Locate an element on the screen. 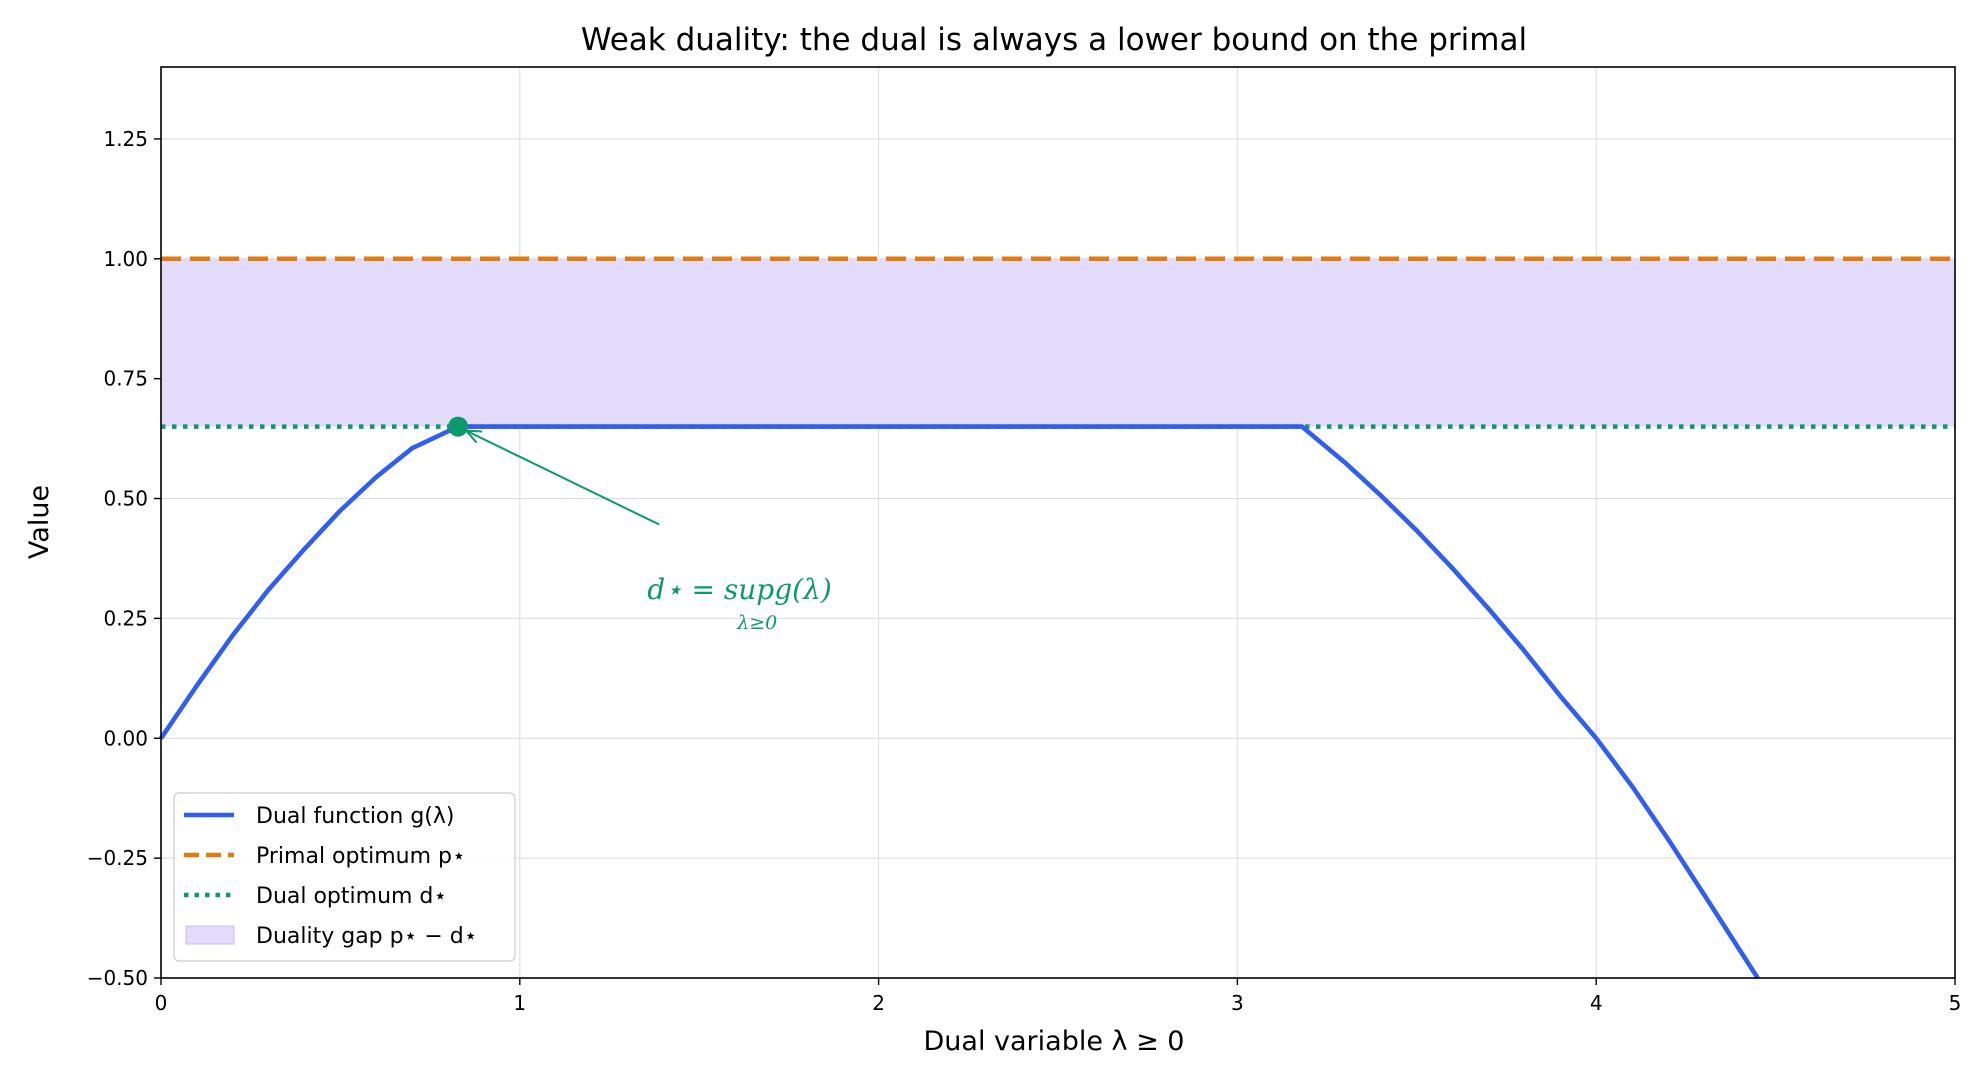 The width and height of the screenshot is (1980, 1080). legend-label: Dual function g(λ) is located at coordinates (355, 816).